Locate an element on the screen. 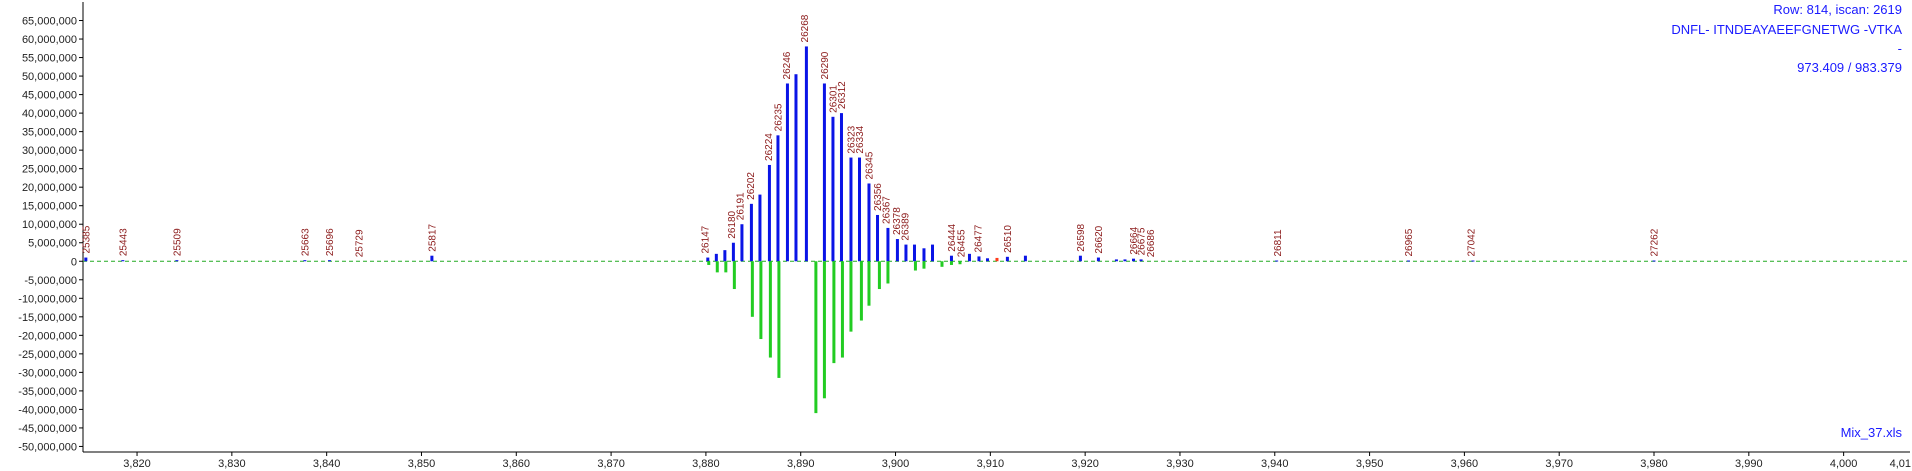 Image resolution: width=1912 pixels, height=471 pixels. x-tick-label: 3,840 is located at coordinates (327, 464).